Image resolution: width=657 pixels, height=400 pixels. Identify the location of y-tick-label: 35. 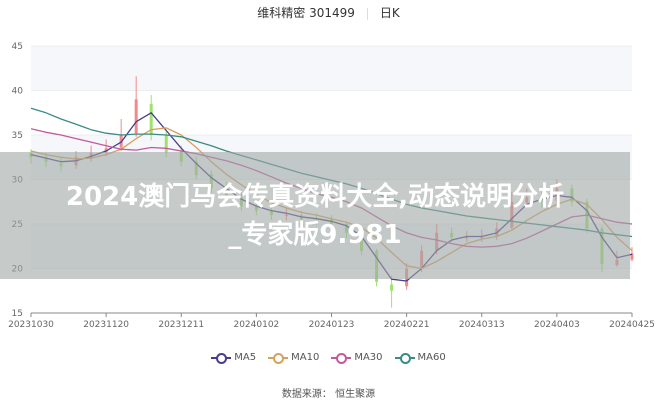
(17, 136).